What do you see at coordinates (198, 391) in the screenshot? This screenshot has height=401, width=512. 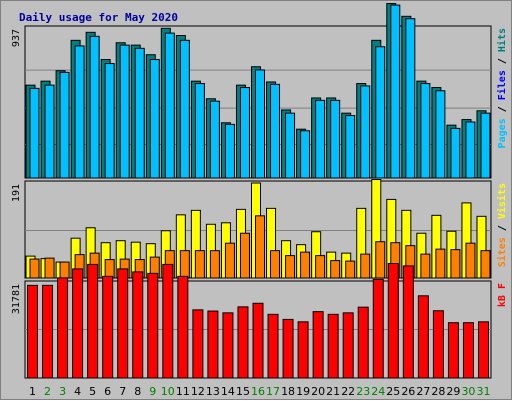 I see `x-tick-label: 12` at bounding box center [198, 391].